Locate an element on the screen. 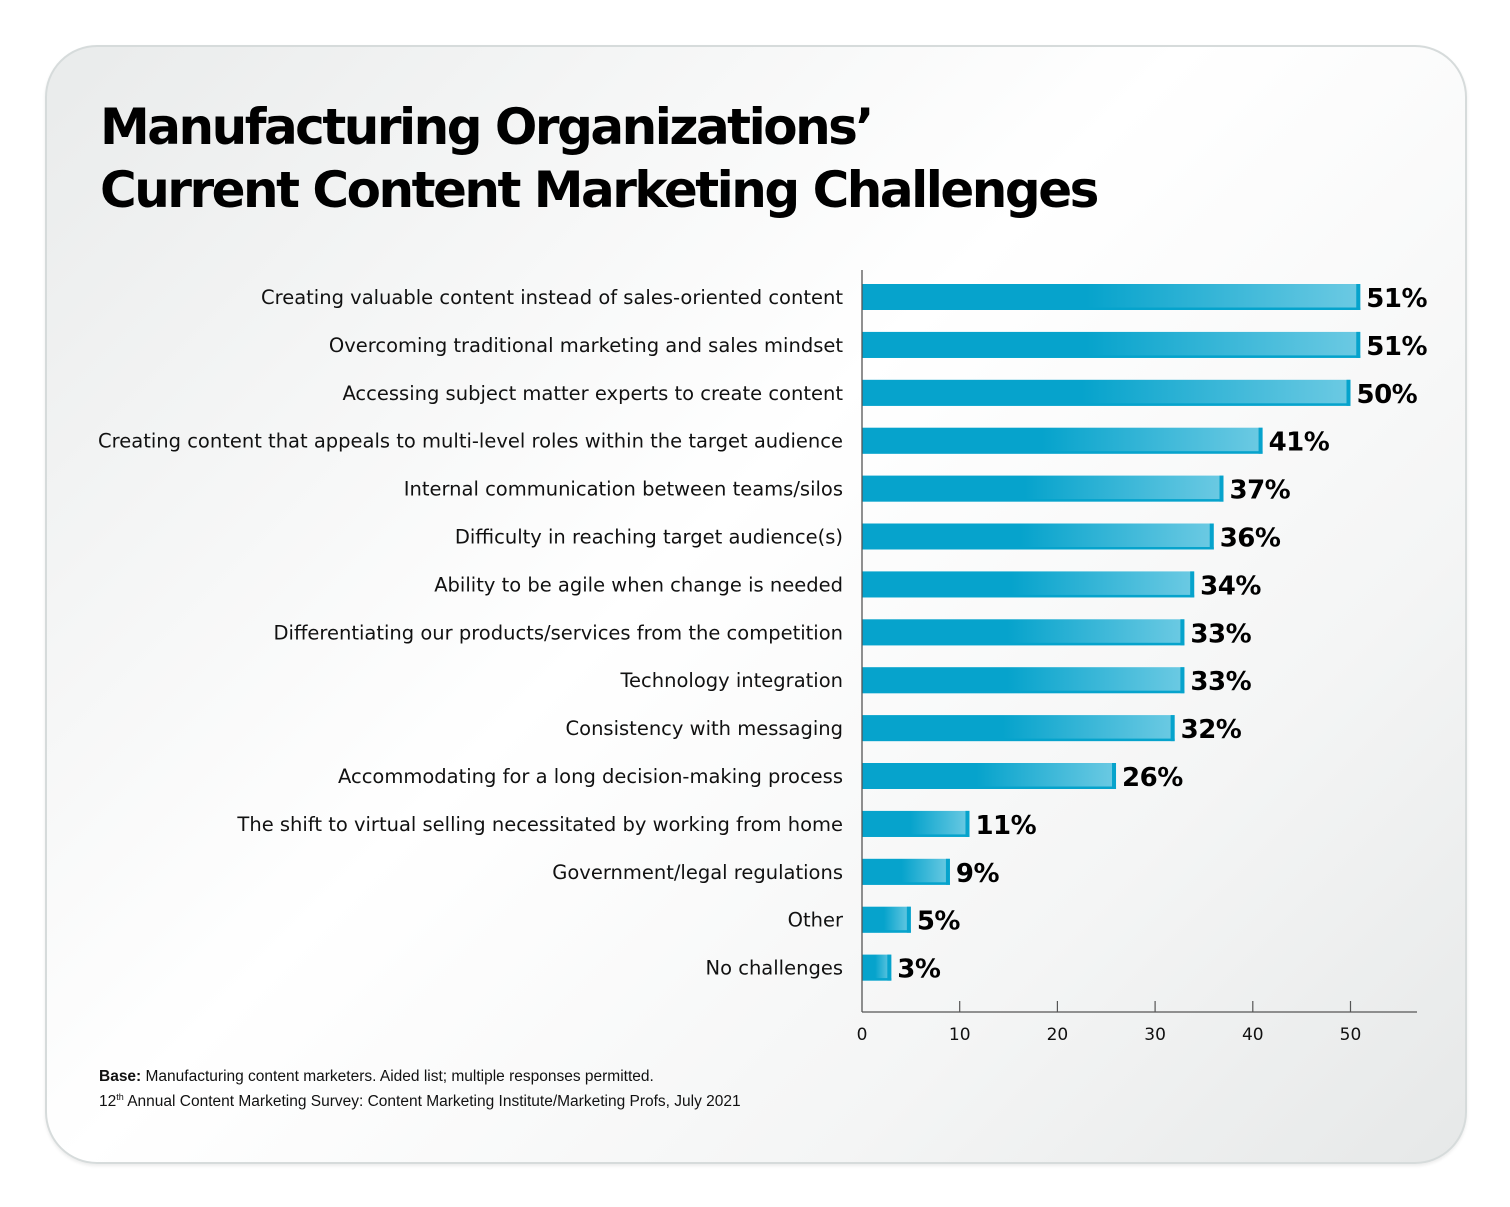 The height and width of the screenshot is (1207, 1510). data-label: 11% is located at coordinates (1005, 826).